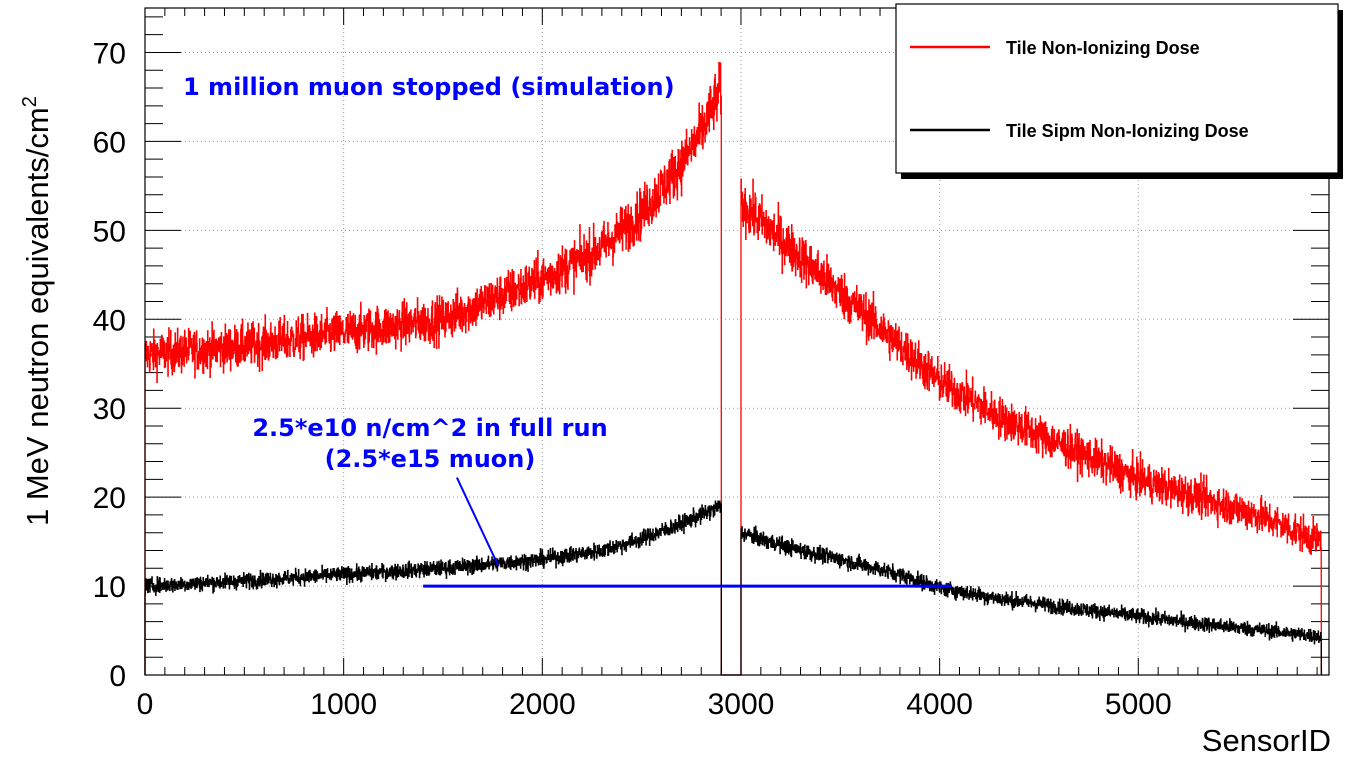  I want to click on y-axis-title-main: 1 MeV neutron equivalents/cm, so click(37, 316).